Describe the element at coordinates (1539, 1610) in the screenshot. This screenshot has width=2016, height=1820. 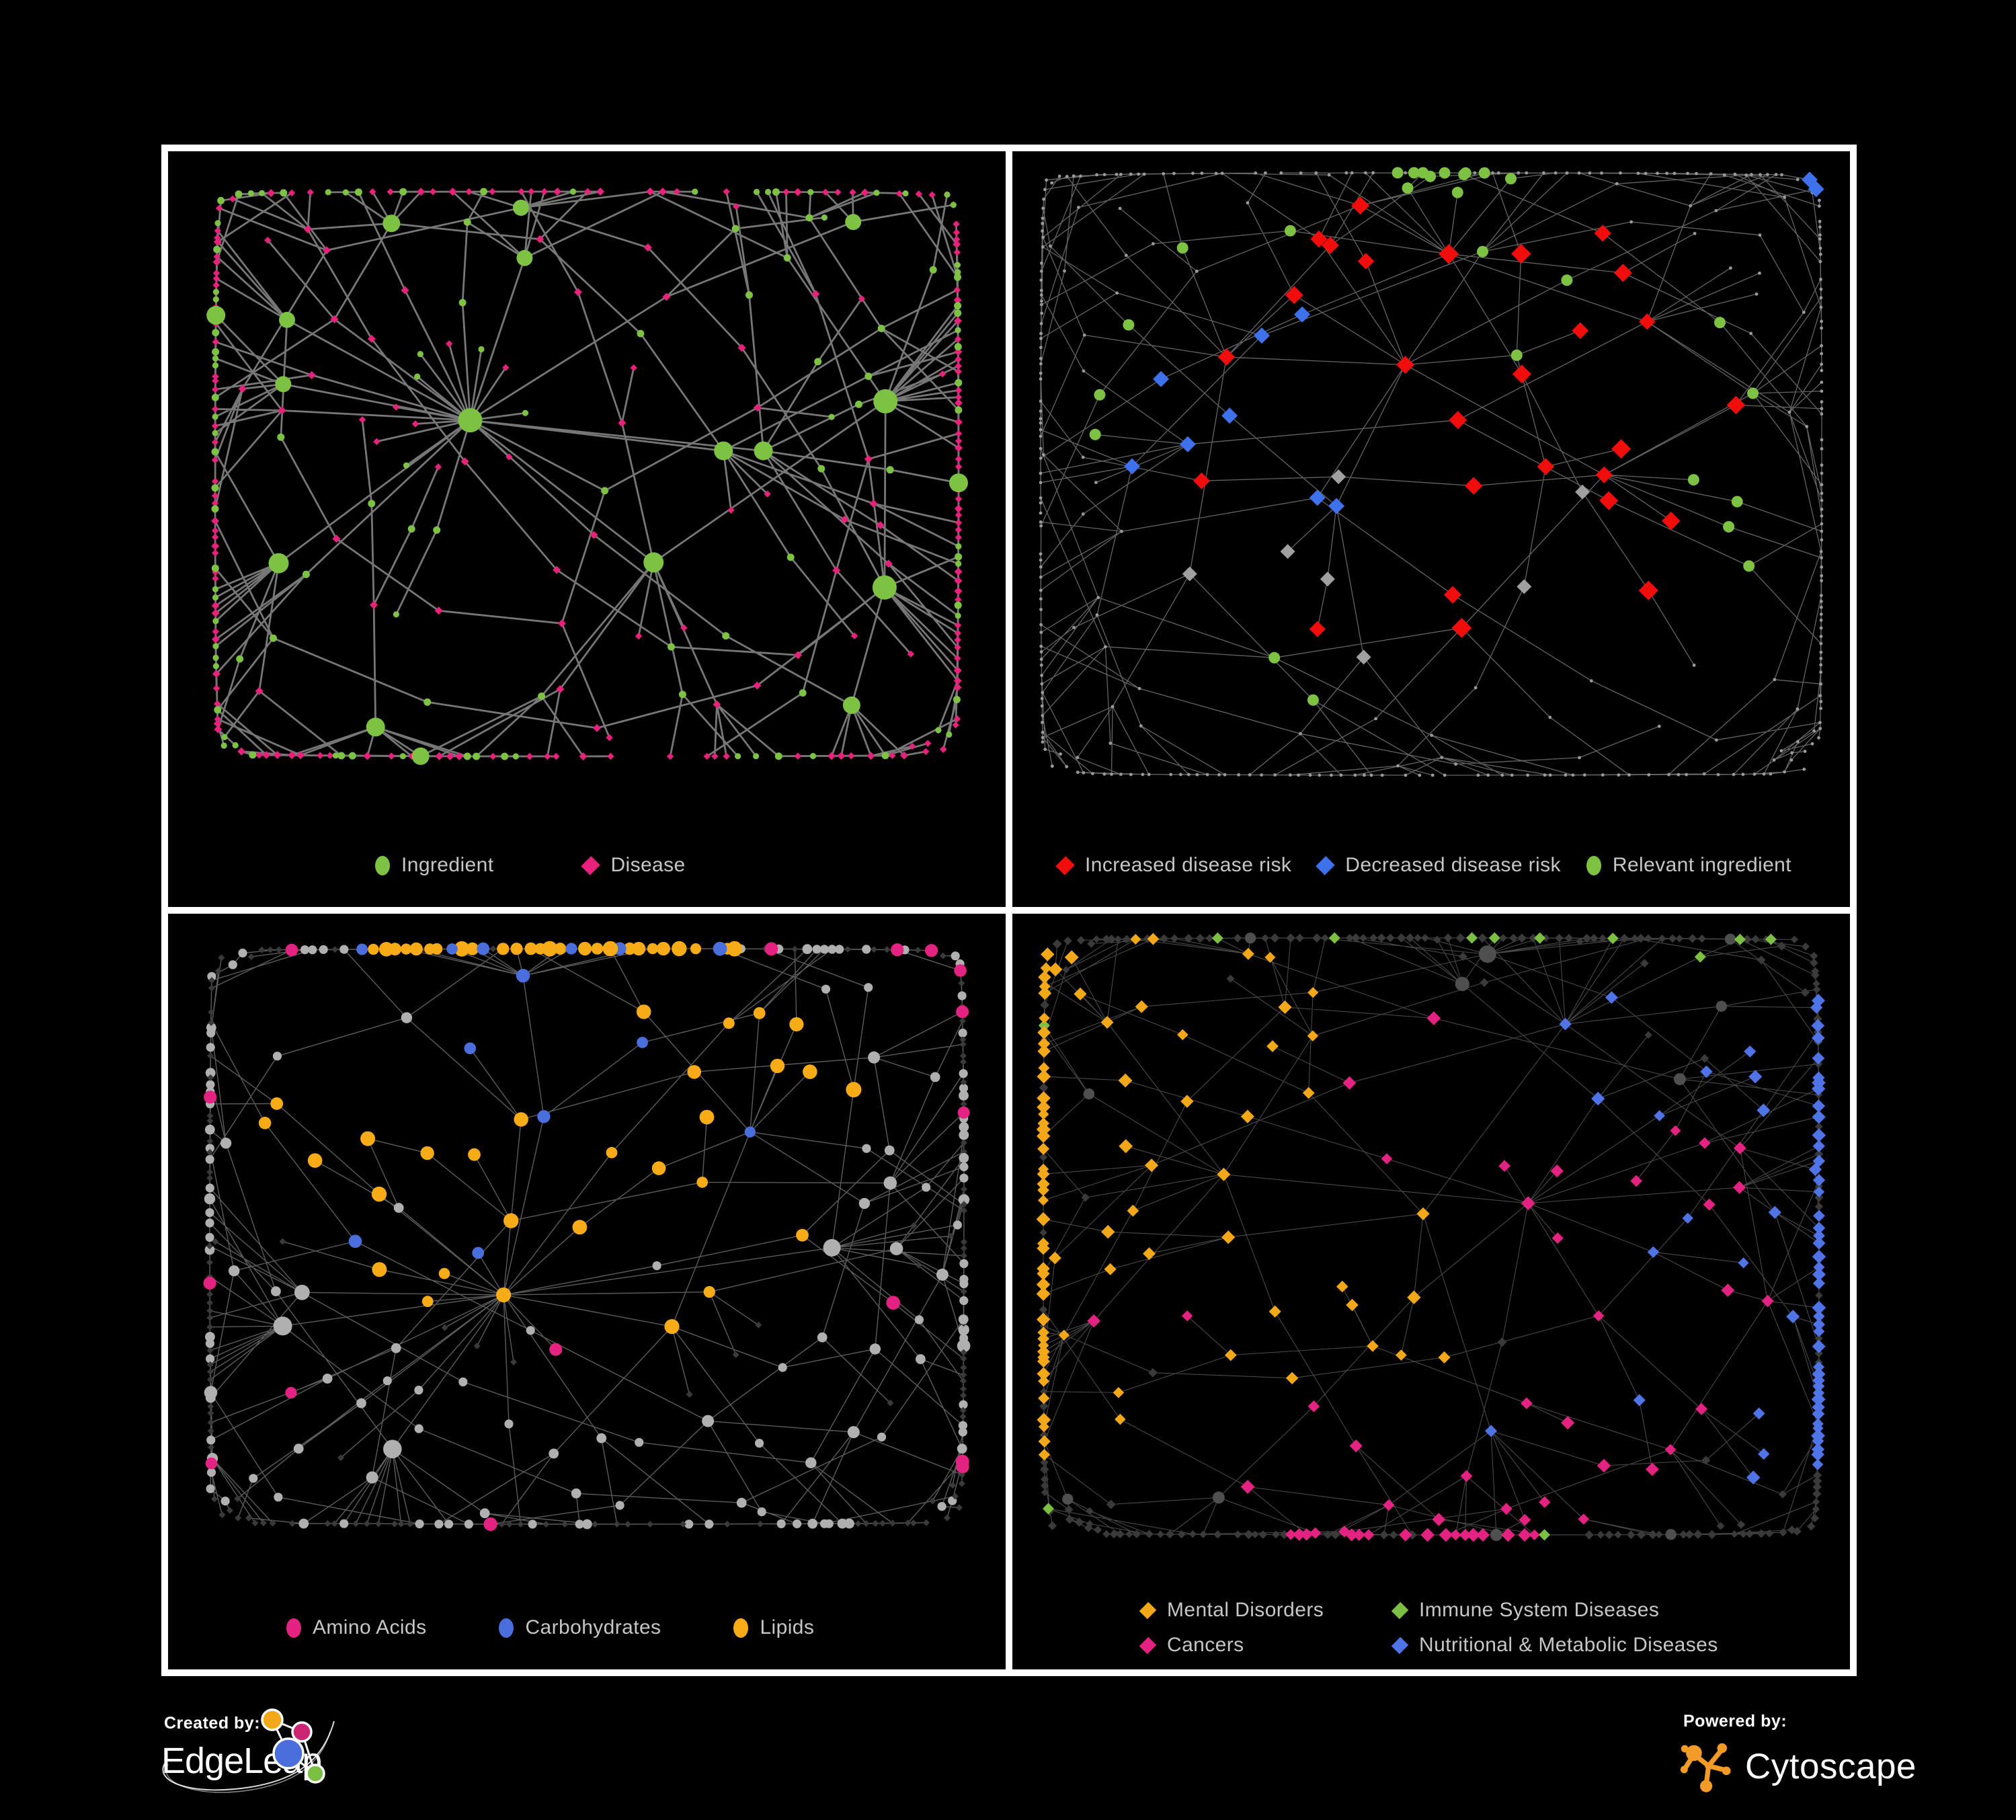
I see `legend-label: Immune System Diseases` at that location.